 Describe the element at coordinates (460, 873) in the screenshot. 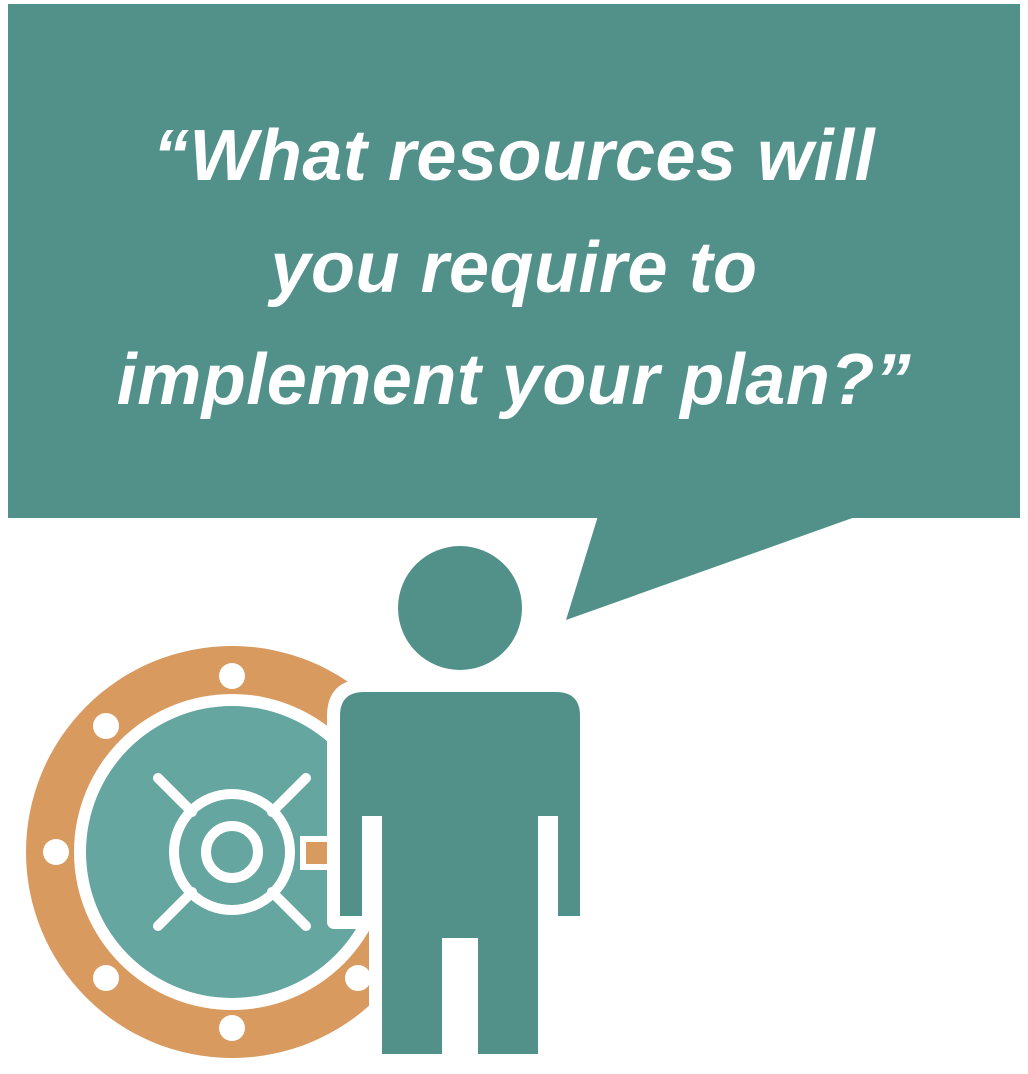

I see `person-body` at that location.